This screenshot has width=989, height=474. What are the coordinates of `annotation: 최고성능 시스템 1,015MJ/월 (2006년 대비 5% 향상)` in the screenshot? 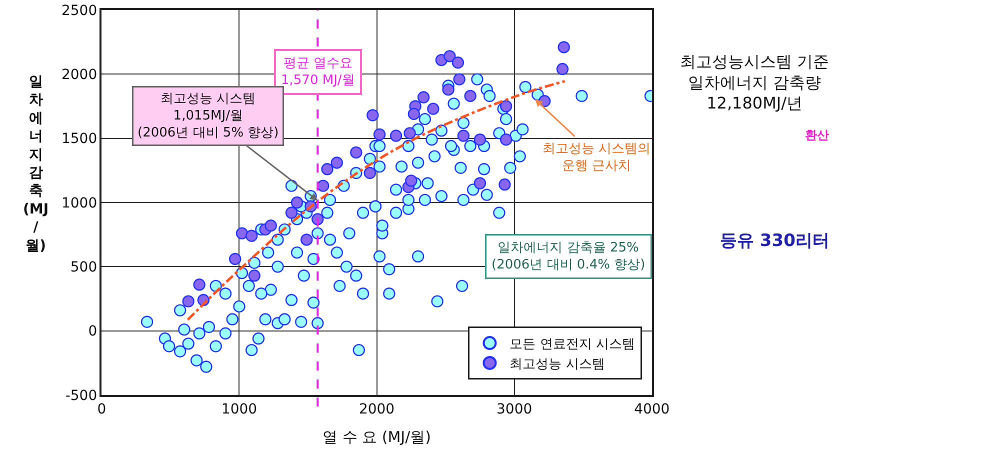 It's located at (208, 116).